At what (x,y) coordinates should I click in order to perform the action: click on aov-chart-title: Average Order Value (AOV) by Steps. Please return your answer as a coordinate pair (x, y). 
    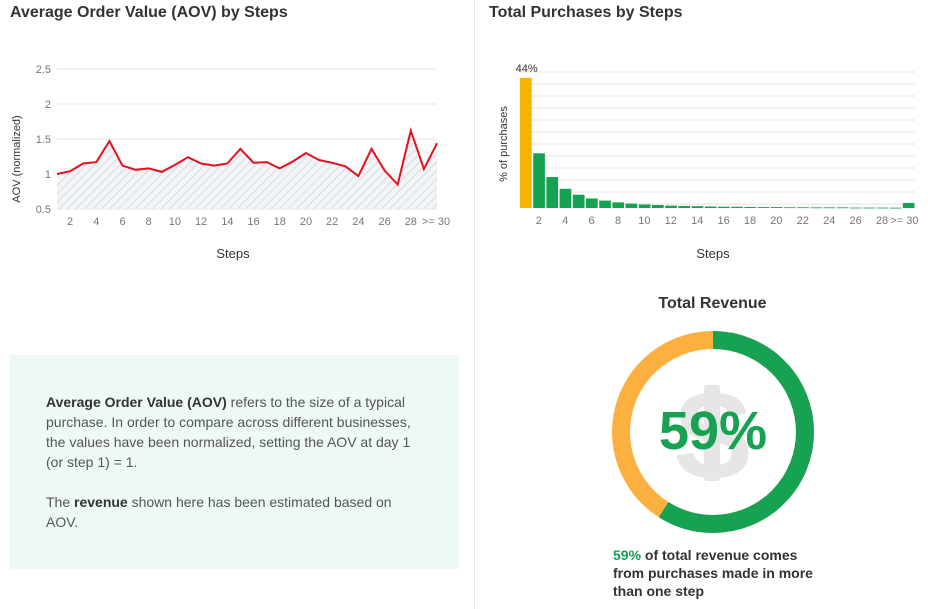
    Looking at the image, I should click on (149, 12).